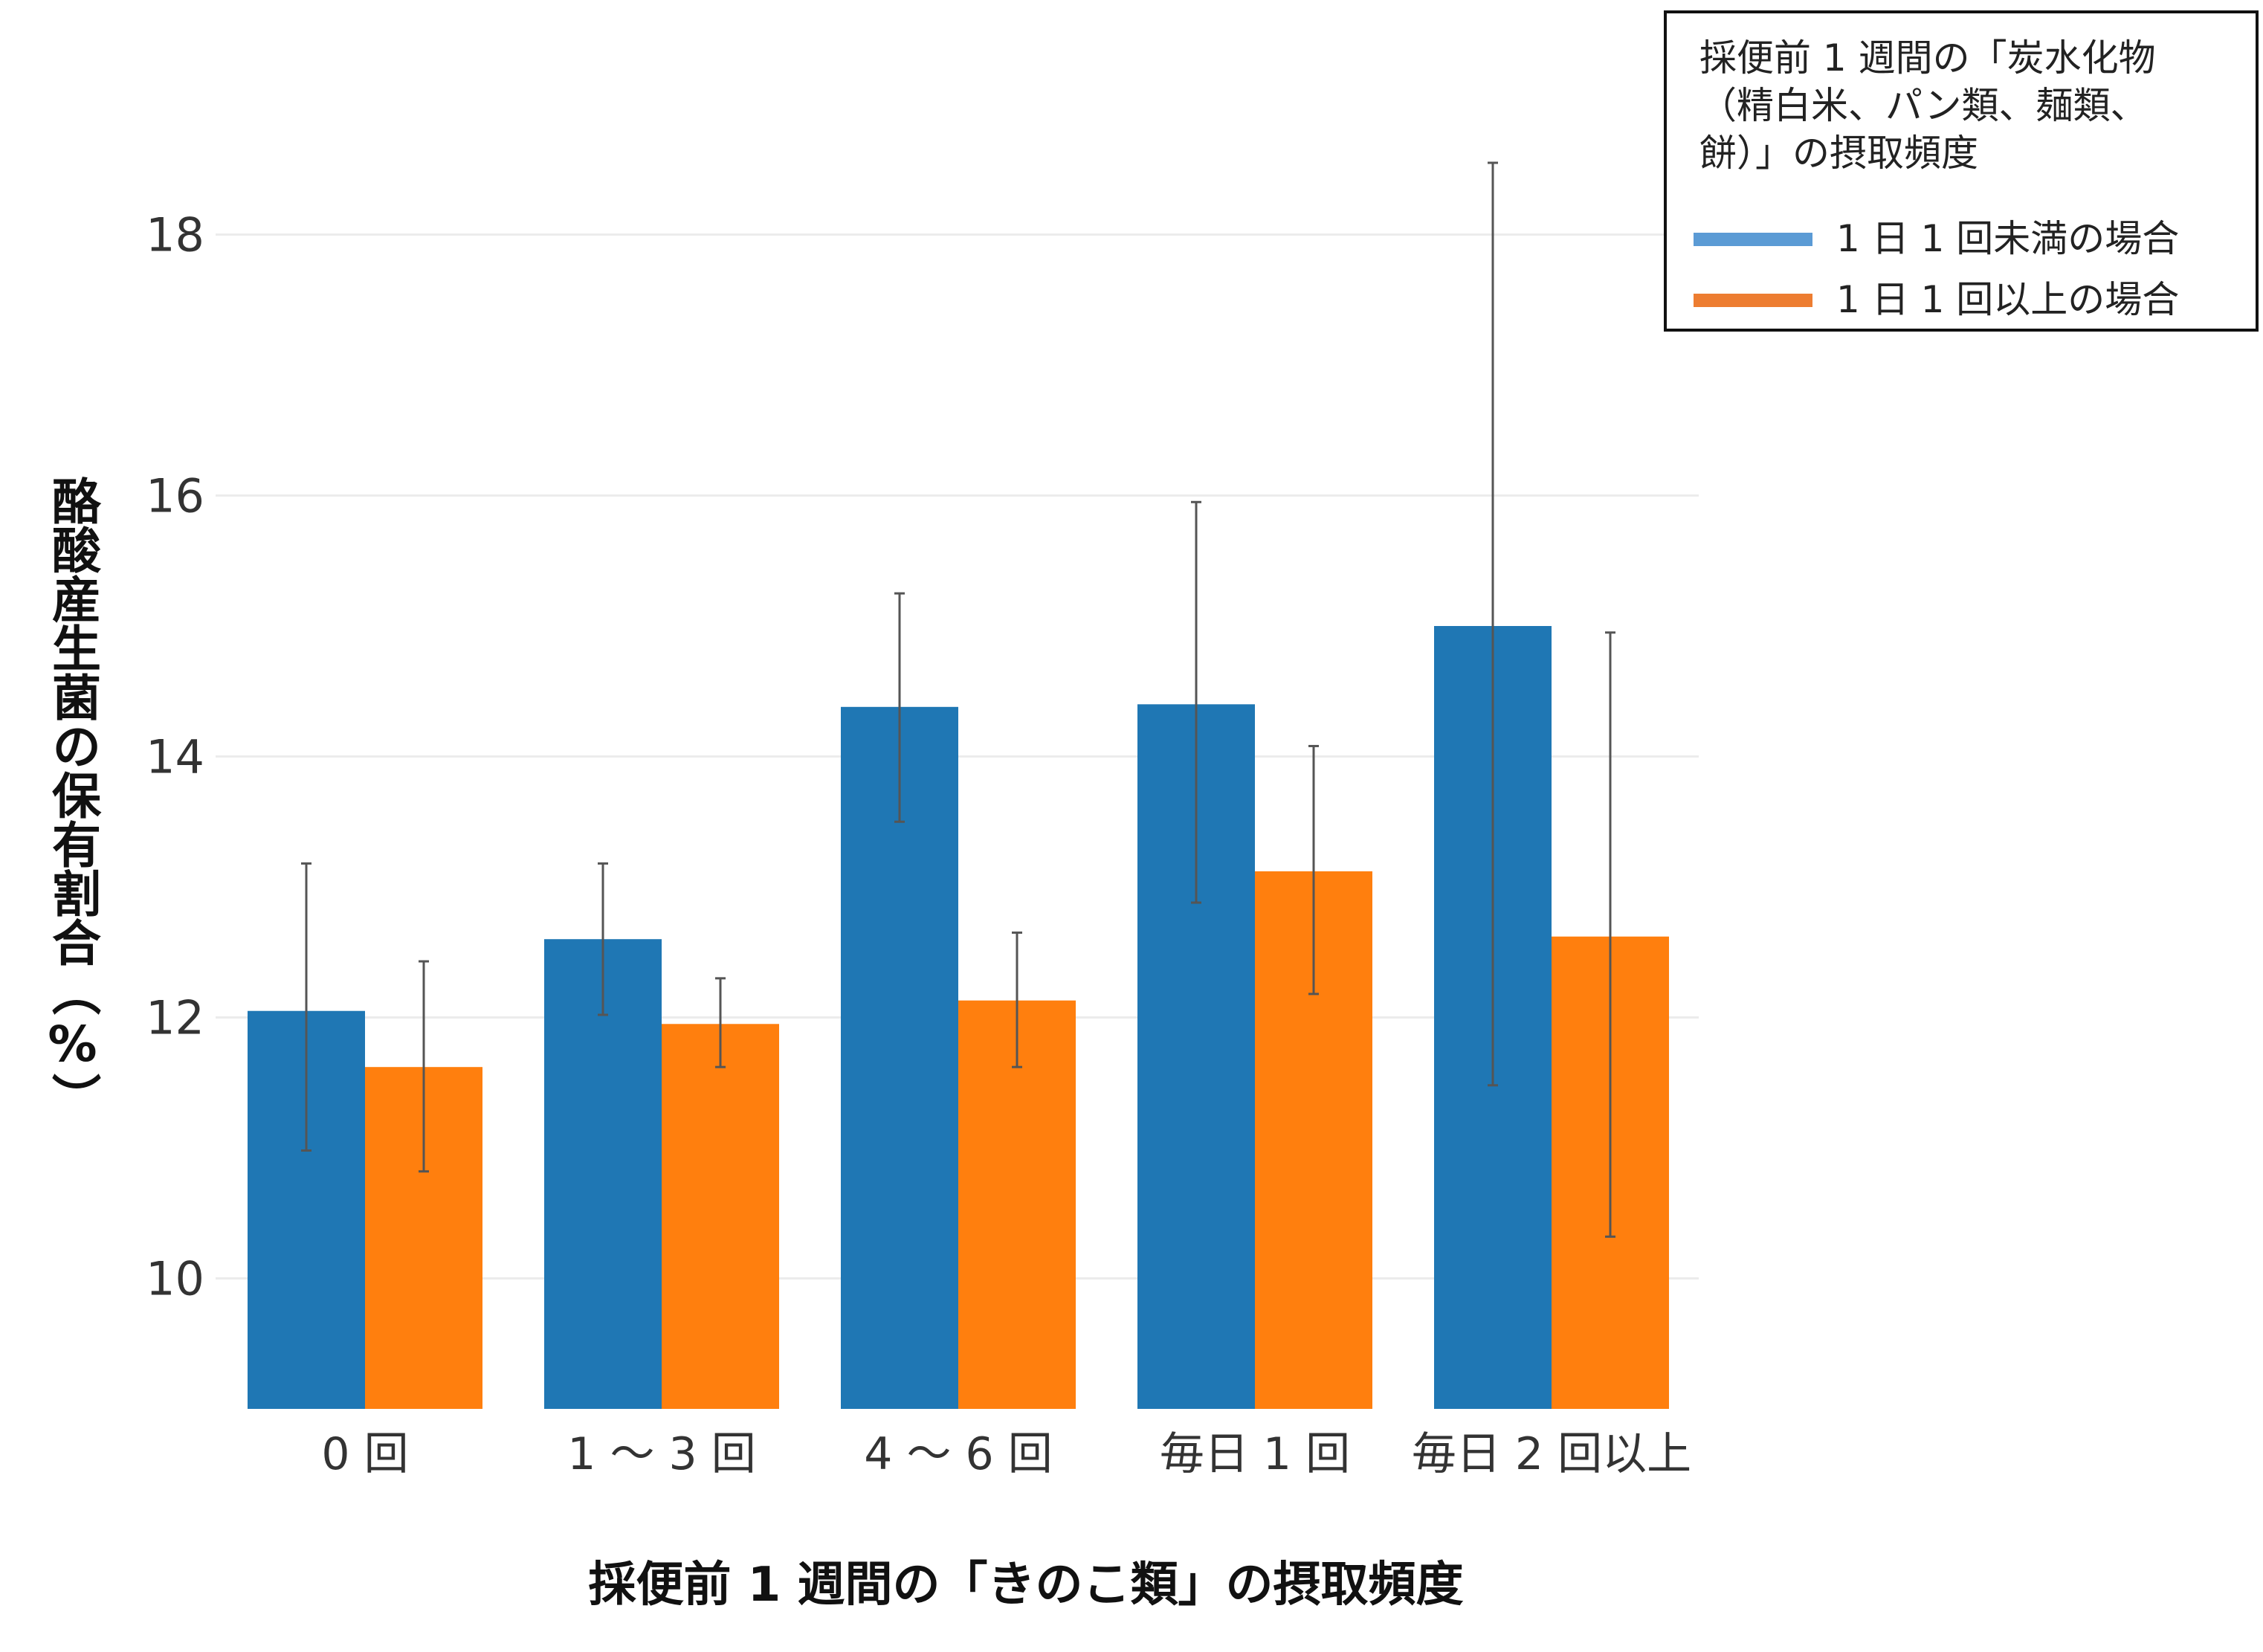 Image resolution: width=2263 pixels, height=1652 pixels. Describe the element at coordinates (1927, 58) in the screenshot. I see `legend-title-line: 採便前 1 週間の「炭水化物` at that location.